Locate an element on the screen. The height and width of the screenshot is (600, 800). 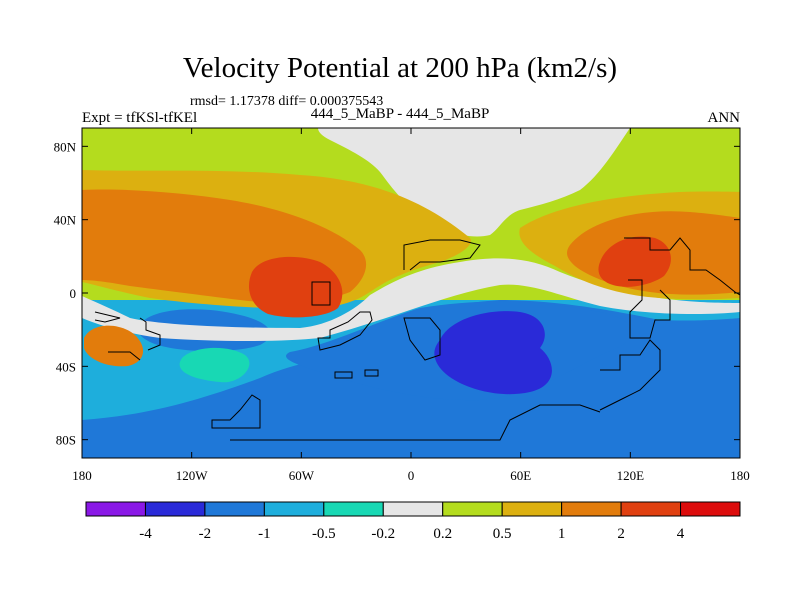
arctic-zero is located at coordinates (474, 182).